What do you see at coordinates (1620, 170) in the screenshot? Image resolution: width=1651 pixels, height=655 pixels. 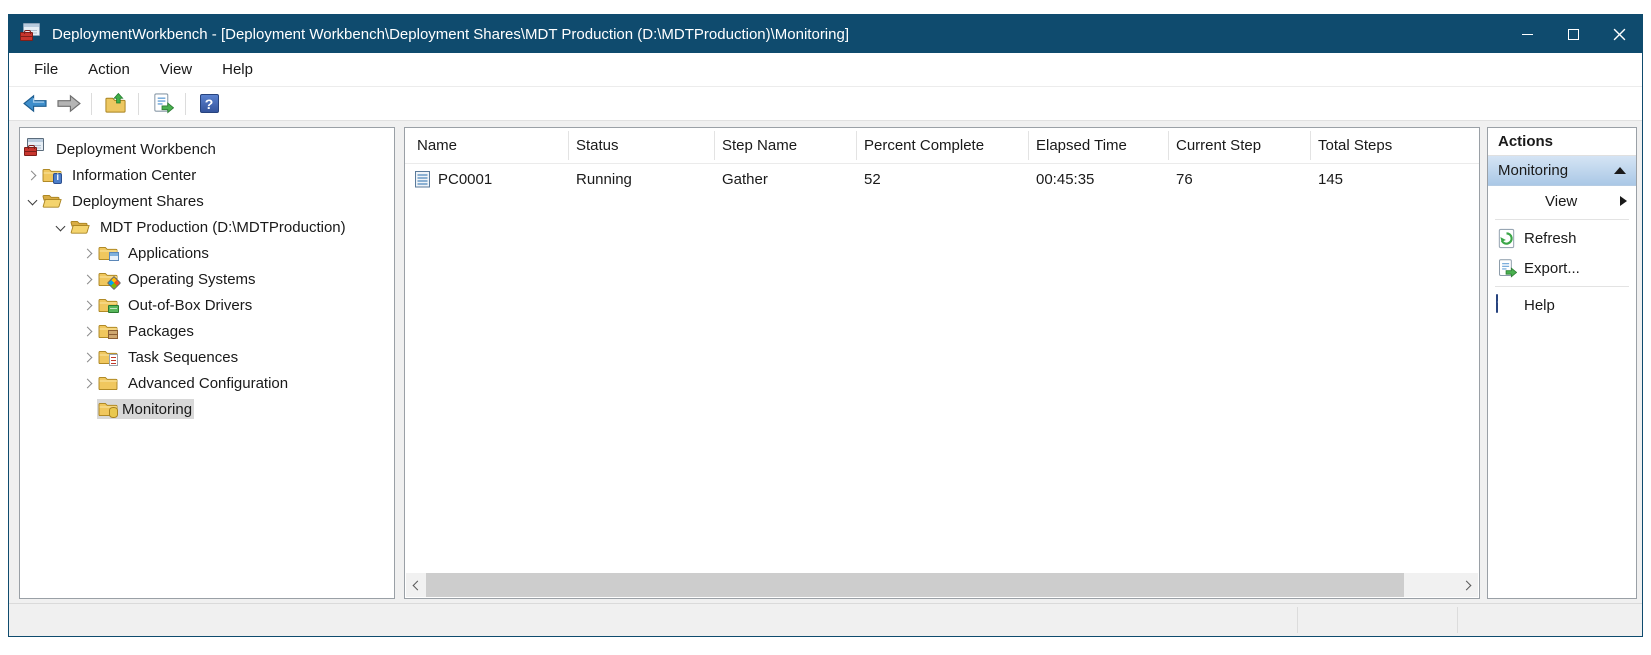 I see `collapse-arrow-icon` at bounding box center [1620, 170].